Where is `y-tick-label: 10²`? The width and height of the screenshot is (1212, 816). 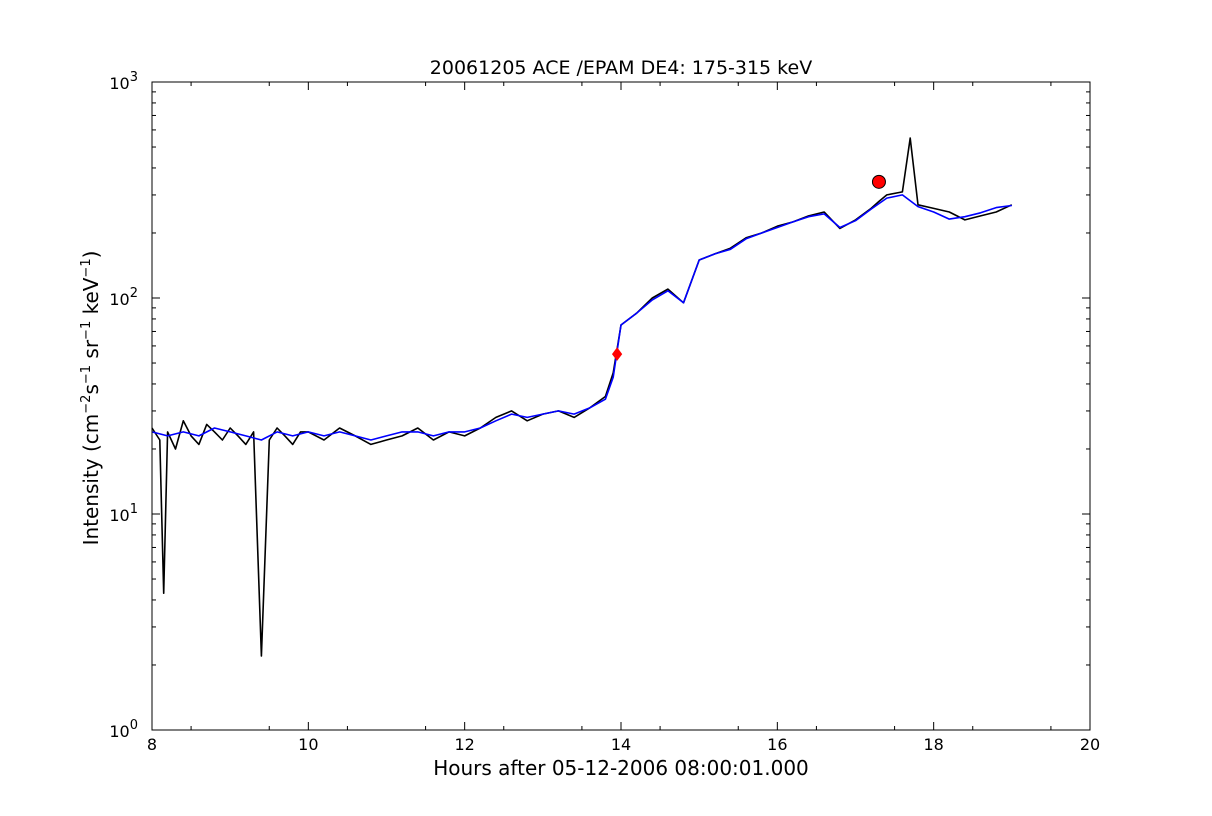
y-tick-label: 10² is located at coordinates (123, 297).